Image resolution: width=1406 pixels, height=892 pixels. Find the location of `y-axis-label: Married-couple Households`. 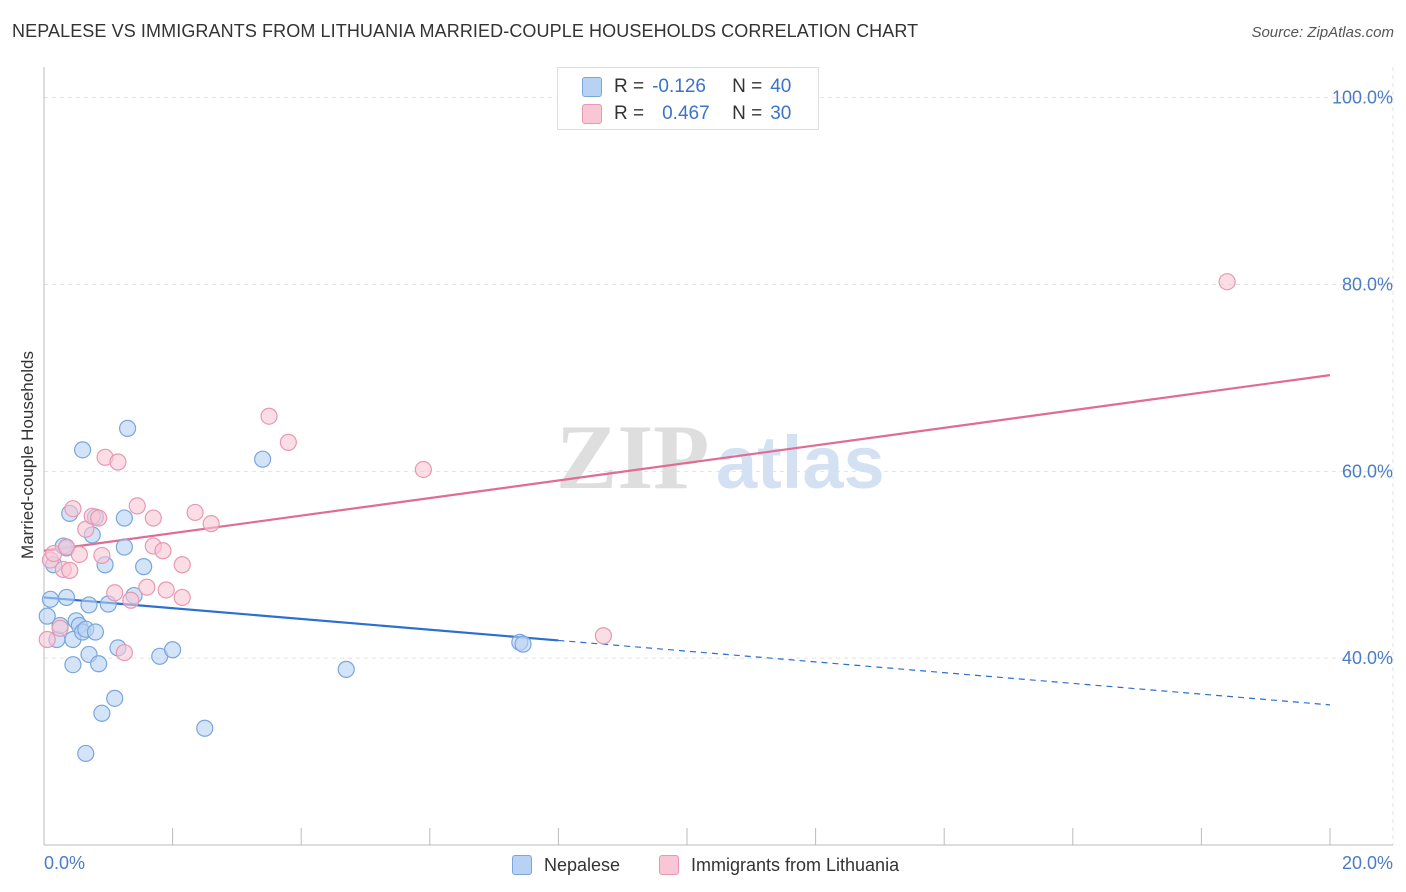

y-axis-label: Married-couple Households is located at coordinates (27, 455).